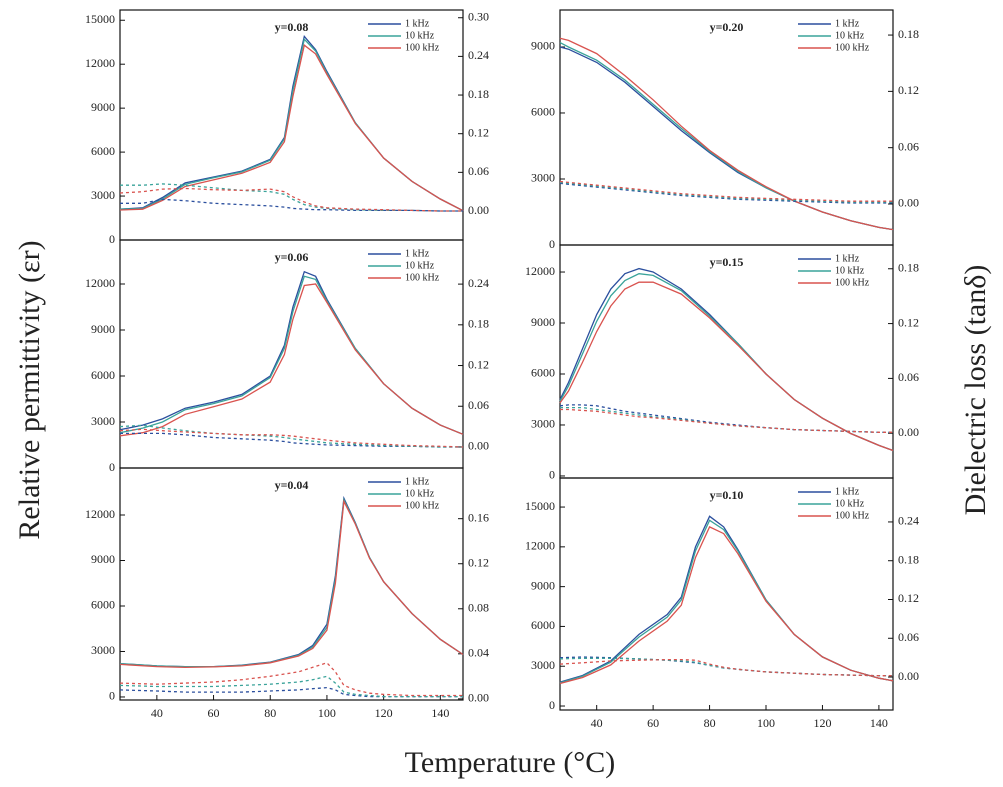 This screenshot has width=1003, height=787. What do you see at coordinates (727, 27) in the screenshot?
I see `panel-title: y=0.20` at bounding box center [727, 27].